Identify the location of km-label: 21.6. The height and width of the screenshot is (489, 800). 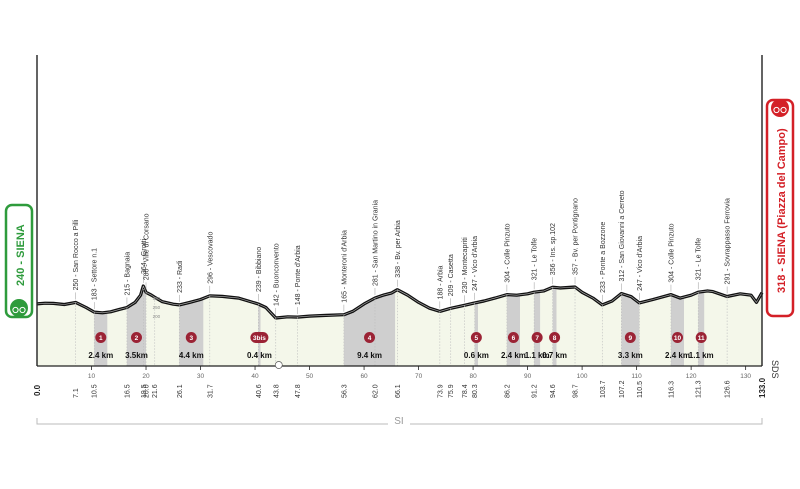
(155, 391).